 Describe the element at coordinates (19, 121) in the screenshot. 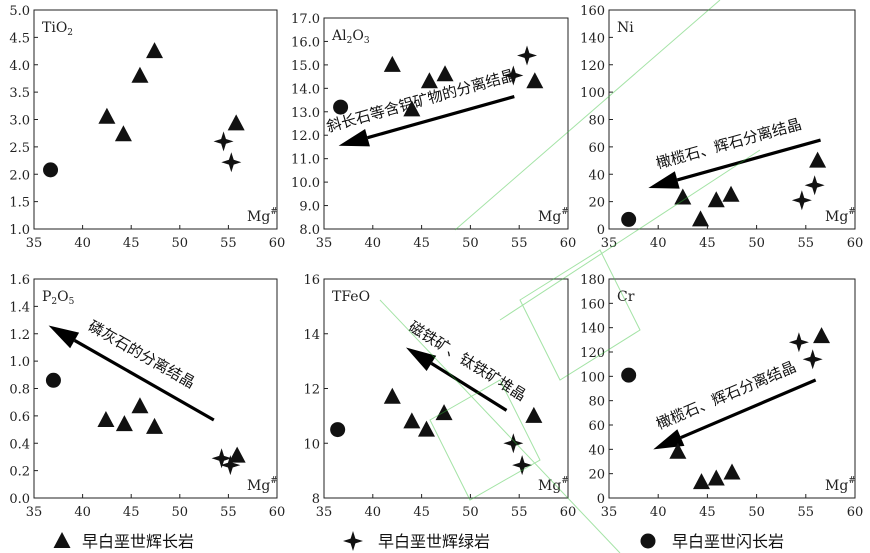

I see `y-tick-label: 3.0` at that location.